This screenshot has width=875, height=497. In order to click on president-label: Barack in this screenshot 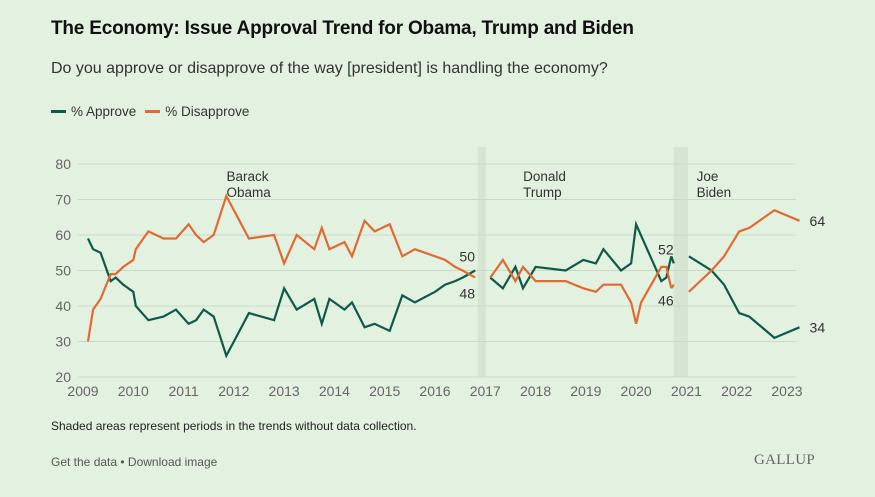, I will do `click(247, 176)`.